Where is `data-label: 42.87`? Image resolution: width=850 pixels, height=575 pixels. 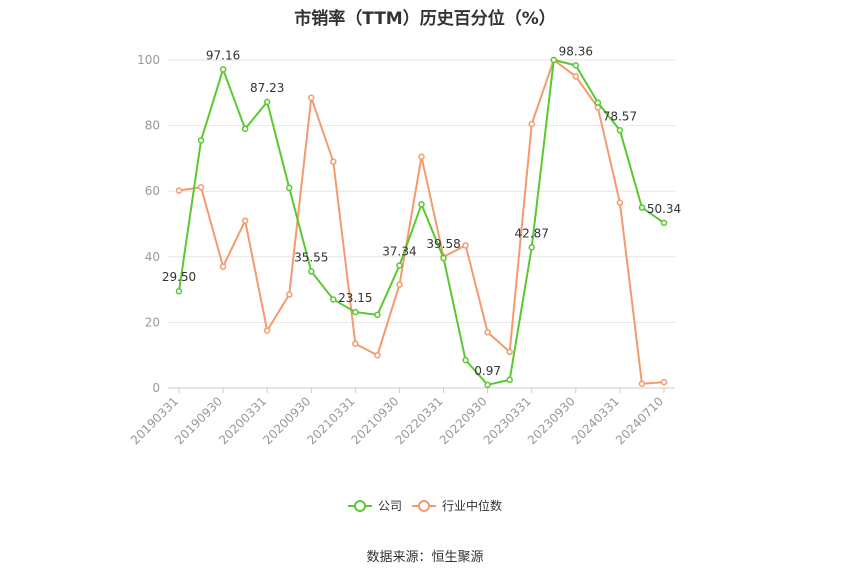
data-label: 42.87 is located at coordinates (532, 233).